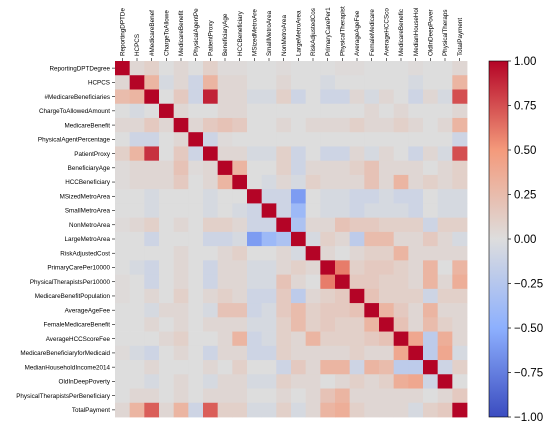 The image size is (550, 436). Describe the element at coordinates (91, 410) in the screenshot. I see `row-label: TotalPayment` at that location.